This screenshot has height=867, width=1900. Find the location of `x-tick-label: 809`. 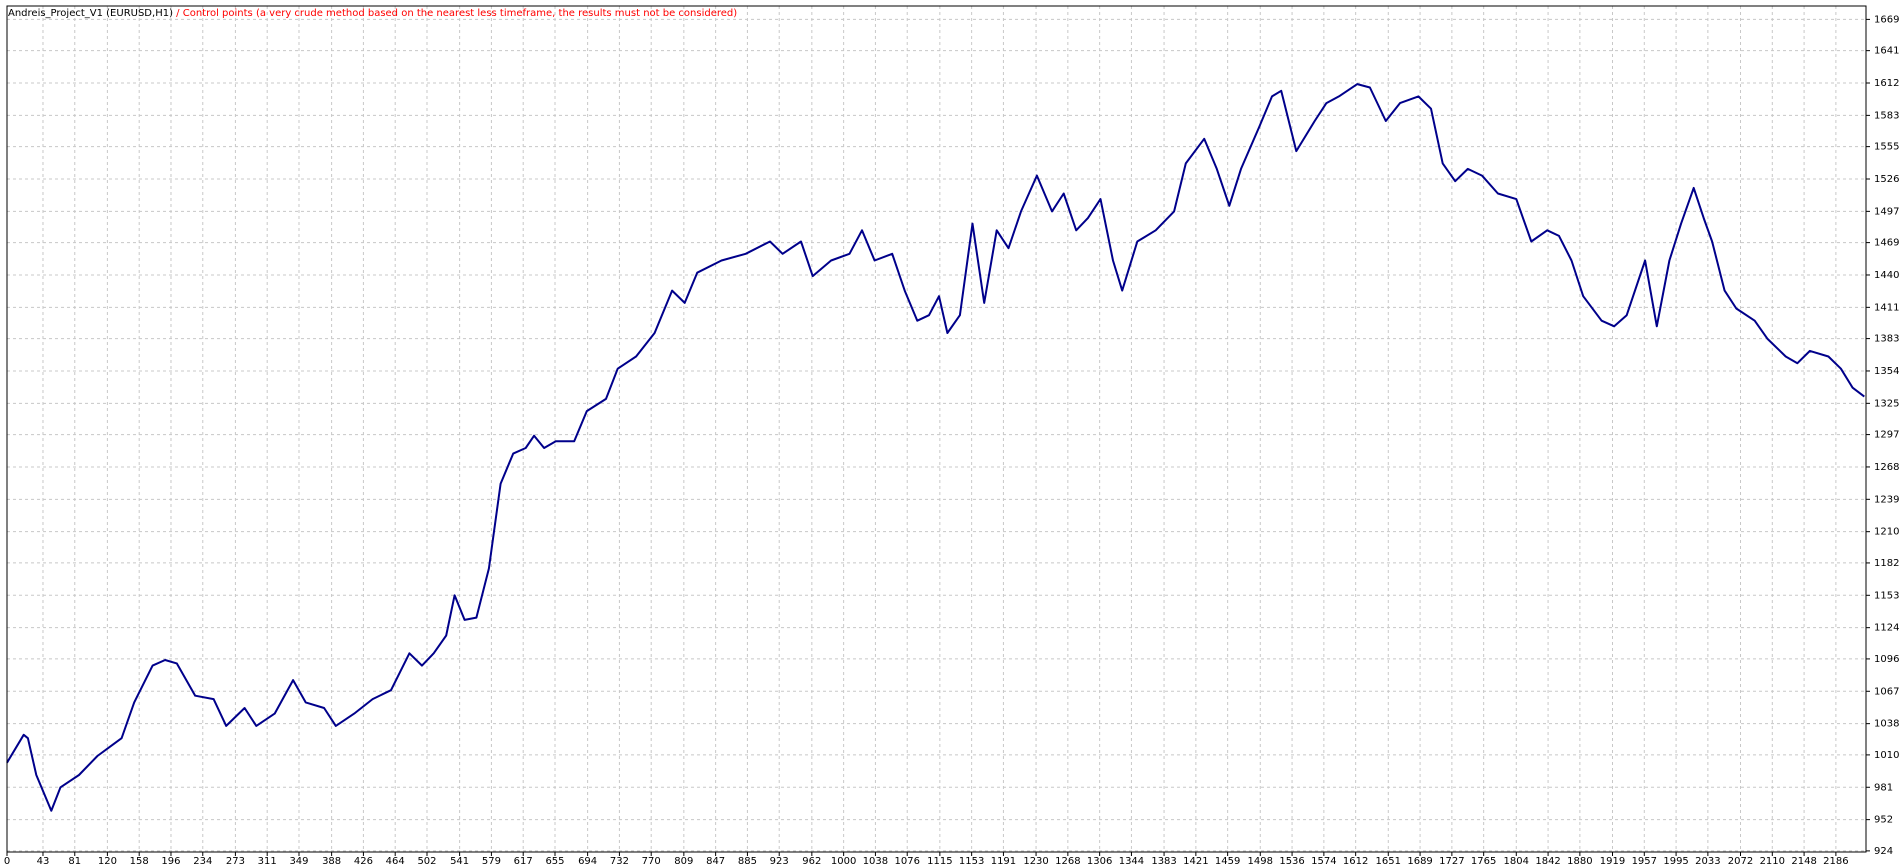

x-tick-label: 809 is located at coordinates (683, 861).